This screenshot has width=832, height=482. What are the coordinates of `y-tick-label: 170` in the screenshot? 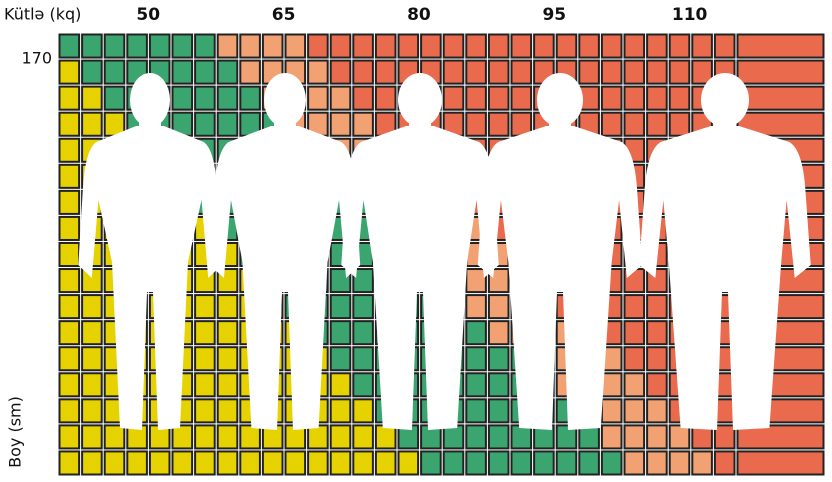 It's located at (36, 58).